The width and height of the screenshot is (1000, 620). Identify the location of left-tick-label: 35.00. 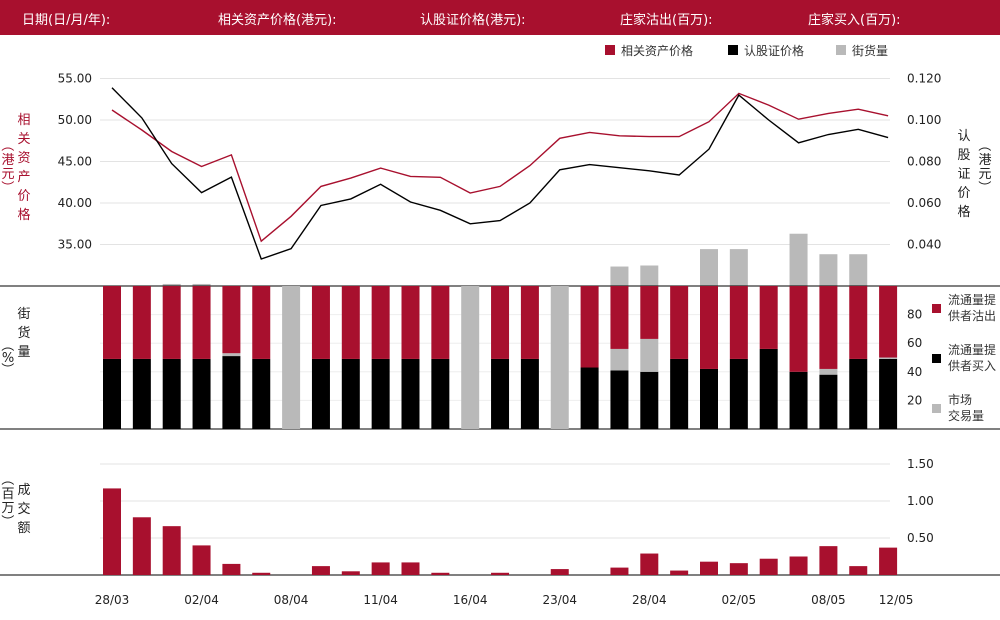
(75, 245).